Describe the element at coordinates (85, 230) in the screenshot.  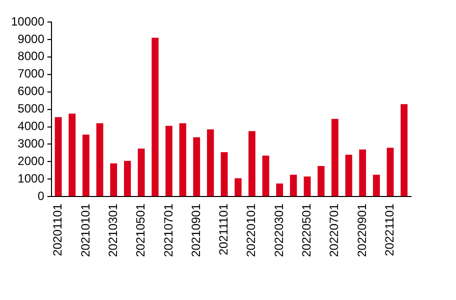
I see `x-tick-label: 20210101` at that location.